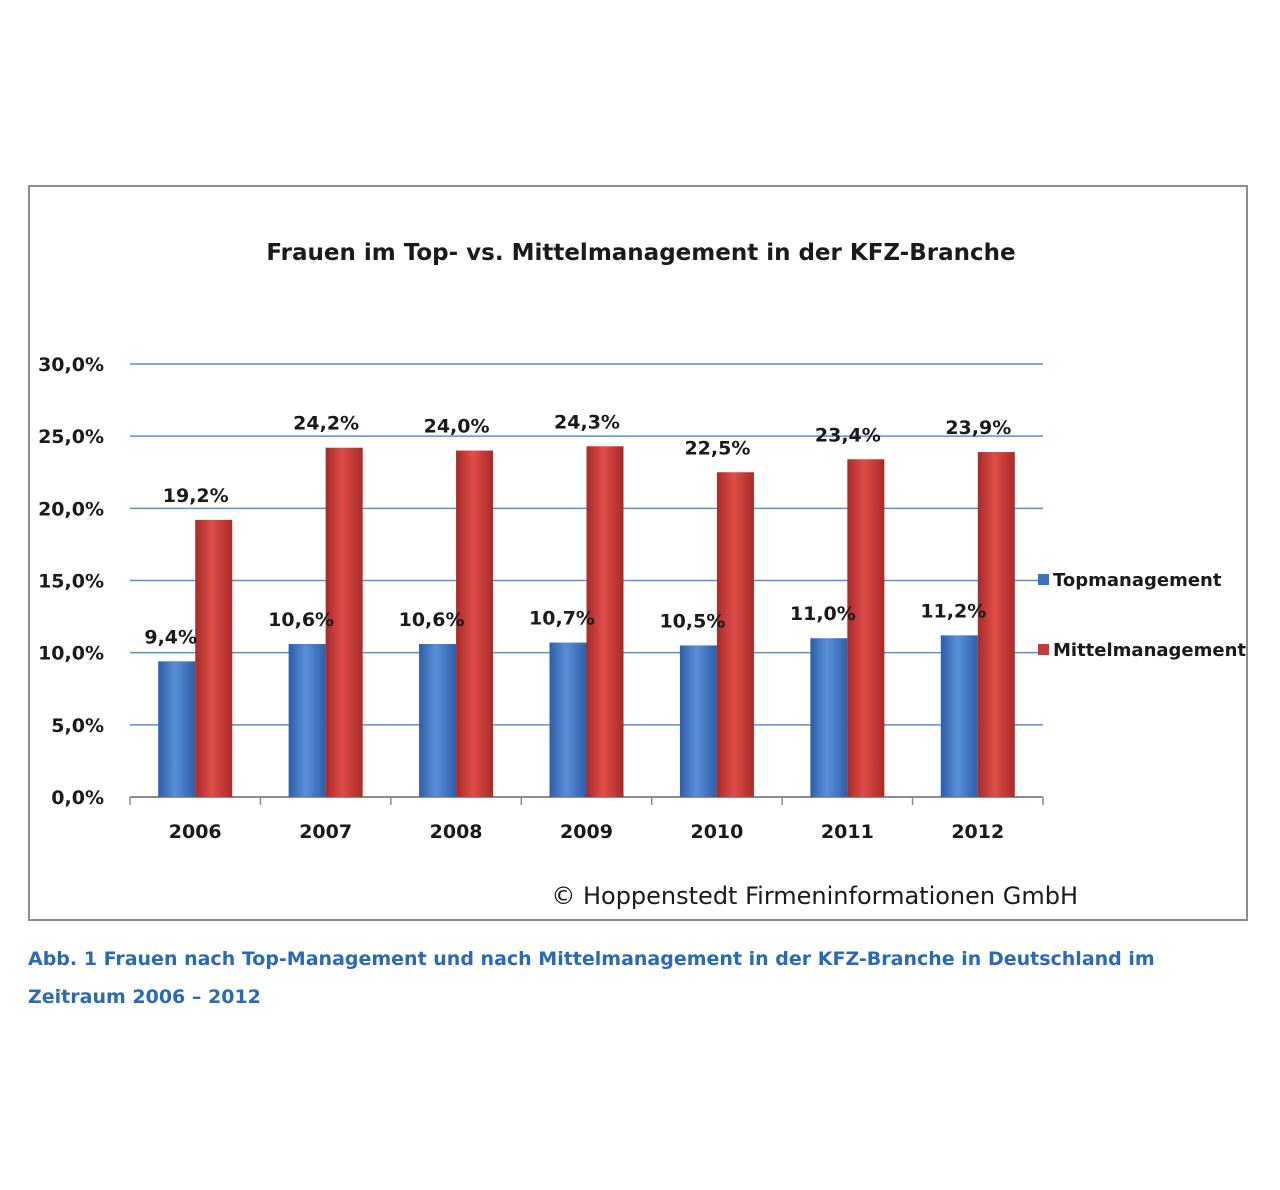 Image resolution: width=1280 pixels, height=1190 pixels. I want to click on y-tick-label: 25,0%, so click(71, 437).